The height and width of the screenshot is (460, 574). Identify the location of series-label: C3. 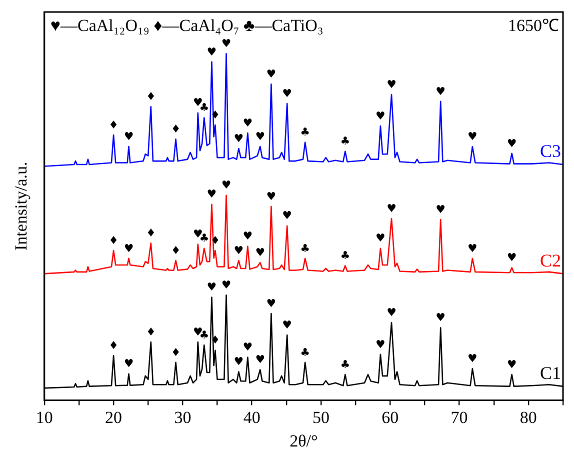
(550, 151).